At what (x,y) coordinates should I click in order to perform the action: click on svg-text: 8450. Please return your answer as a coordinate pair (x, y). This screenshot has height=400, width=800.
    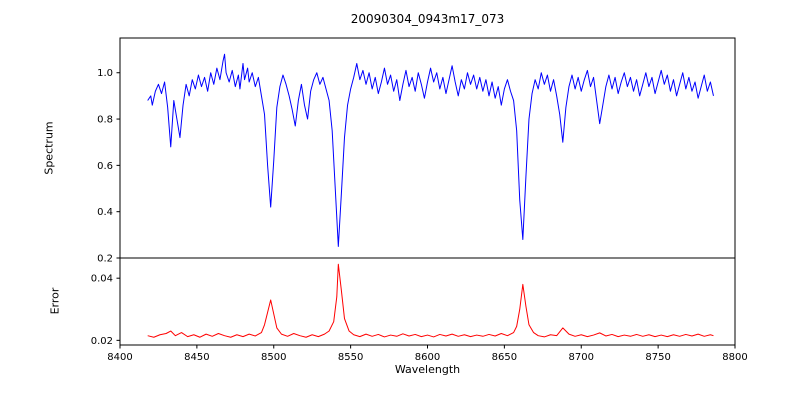
    Looking at the image, I should click on (196, 357).